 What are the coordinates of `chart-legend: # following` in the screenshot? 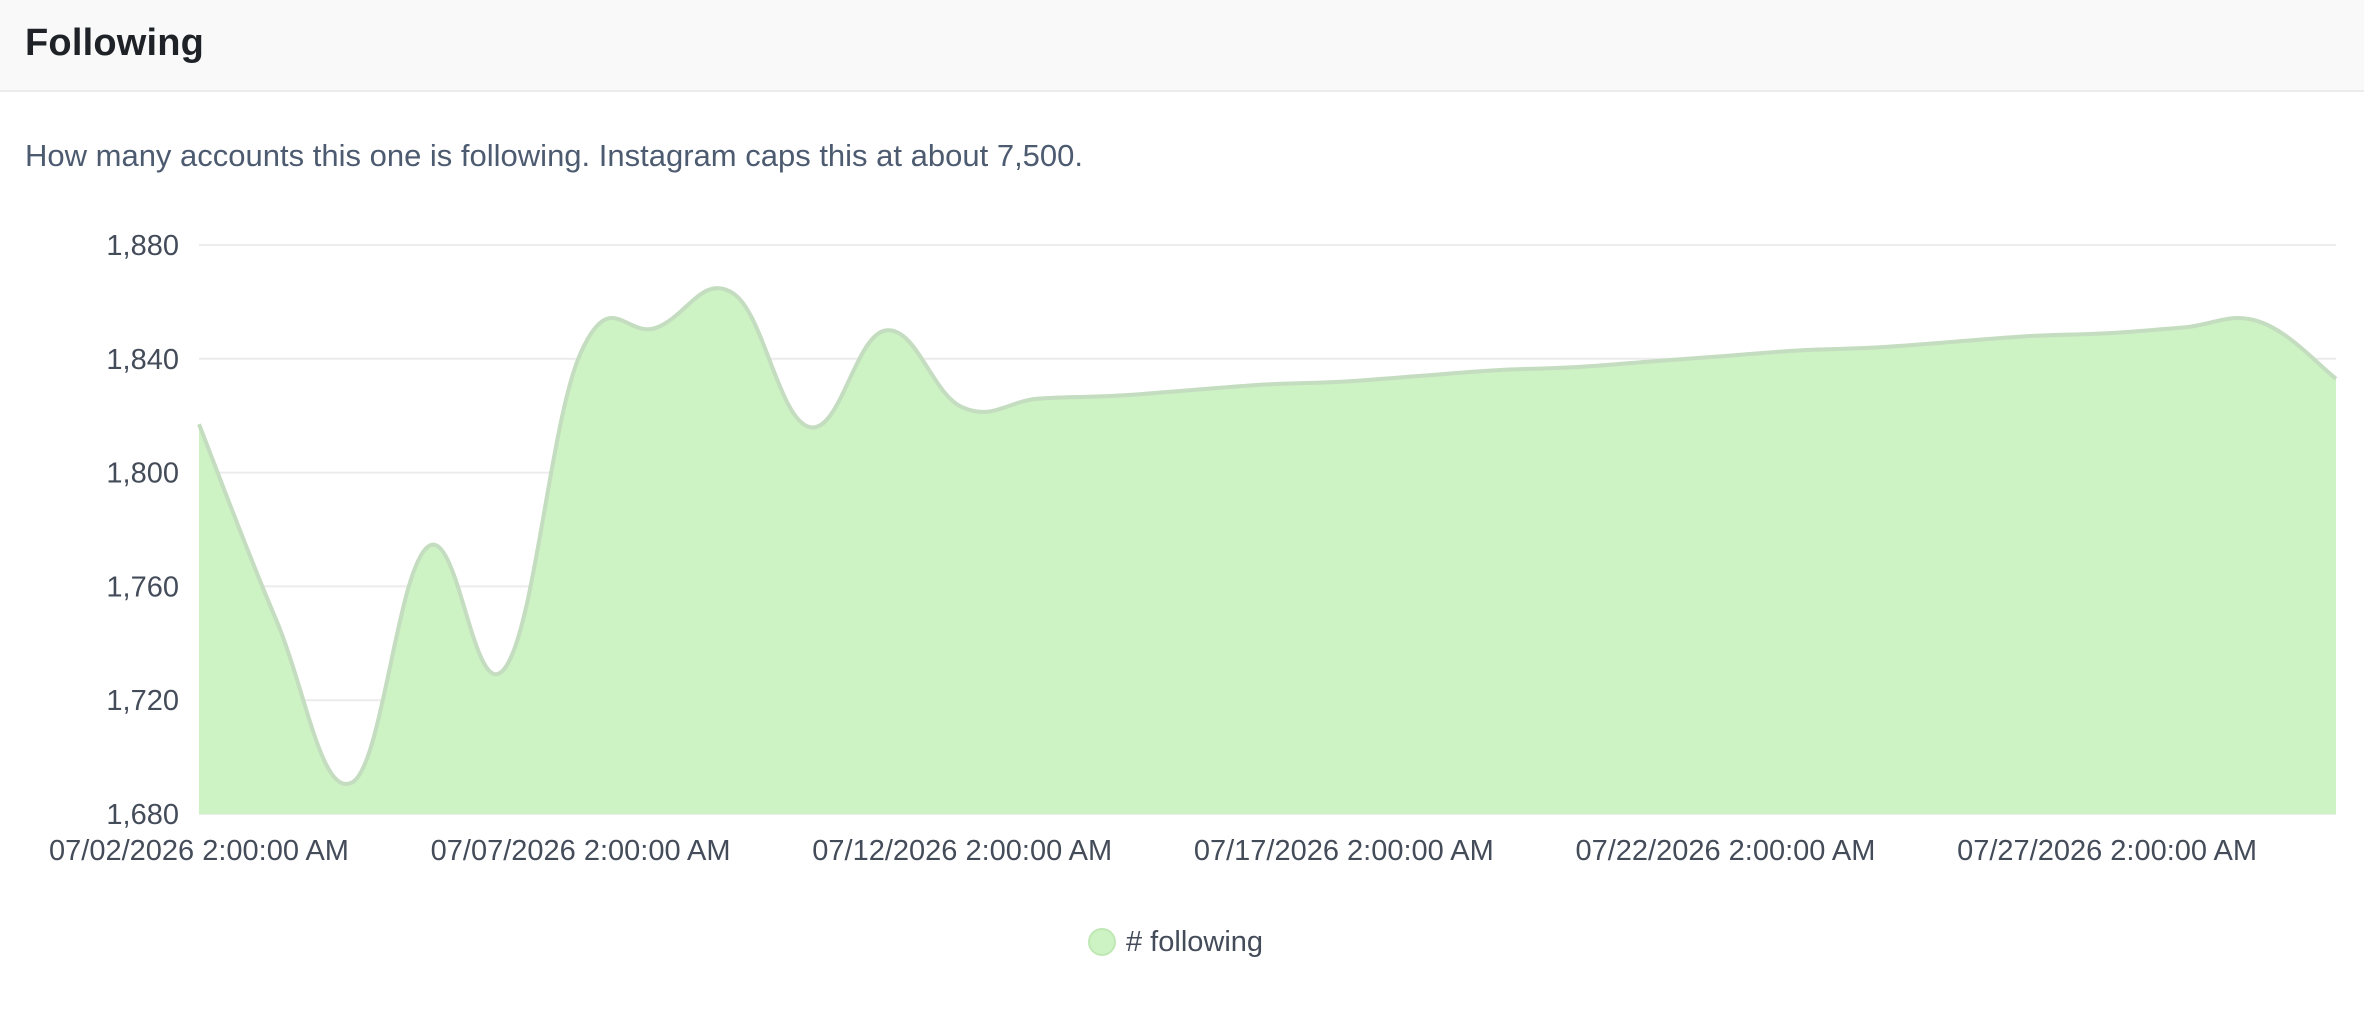 It's located at (1175, 942).